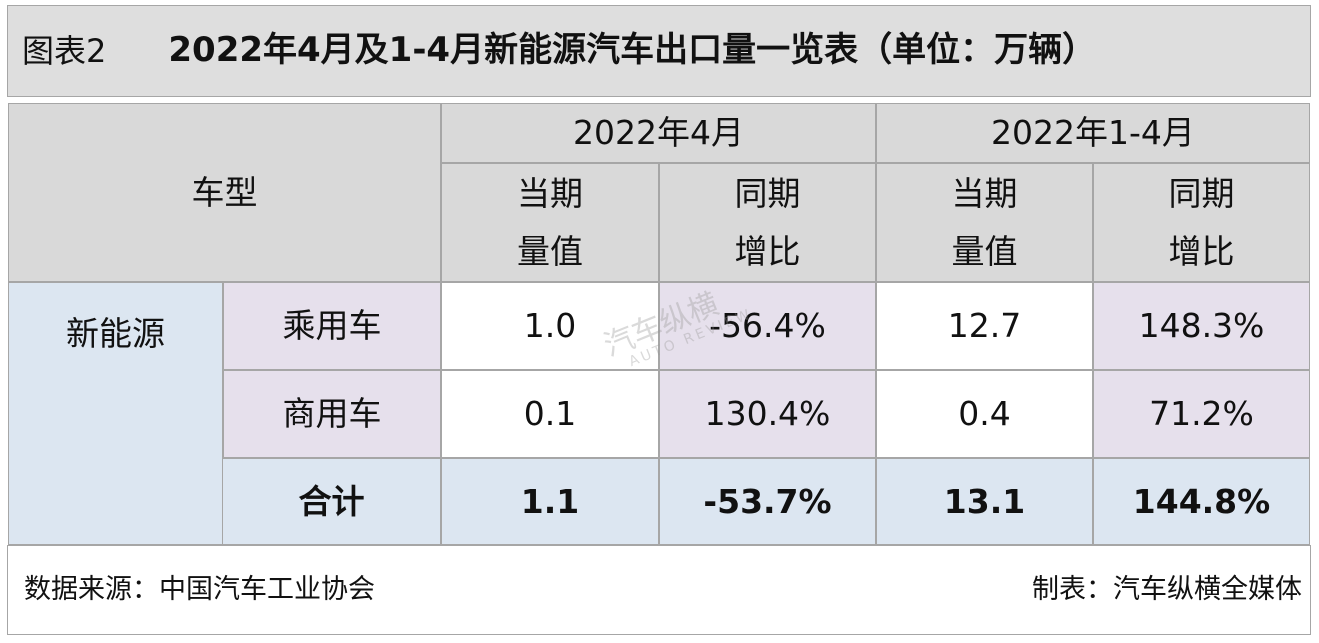 The width and height of the screenshot is (1319, 643). What do you see at coordinates (632, 50) in the screenshot?
I see `title: 2022年4月及1-4月新能源汽车出口量一览表（单位：万辆）` at bounding box center [632, 50].